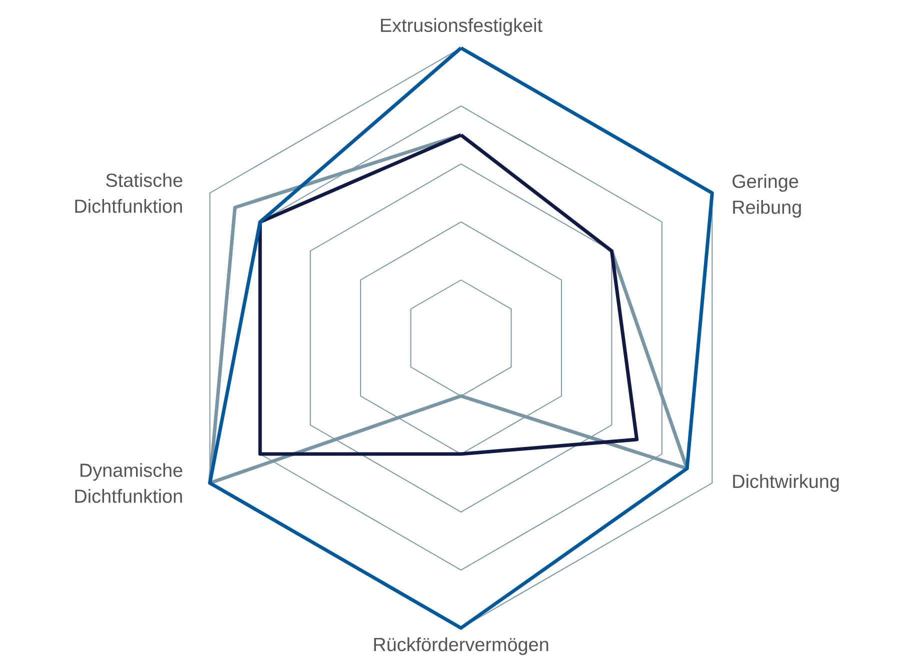 This screenshot has height=662, width=900. What do you see at coordinates (461, 27) in the screenshot?
I see `spoke-label: Extrusionsfestigkeit` at bounding box center [461, 27].